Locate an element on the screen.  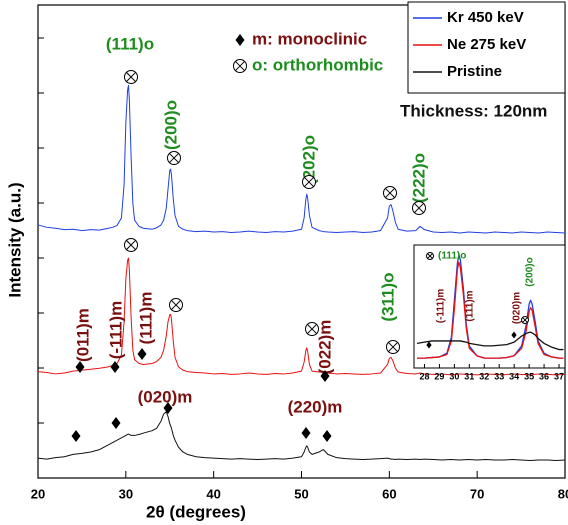
x-tick-label: 50 is located at coordinates (301, 493).